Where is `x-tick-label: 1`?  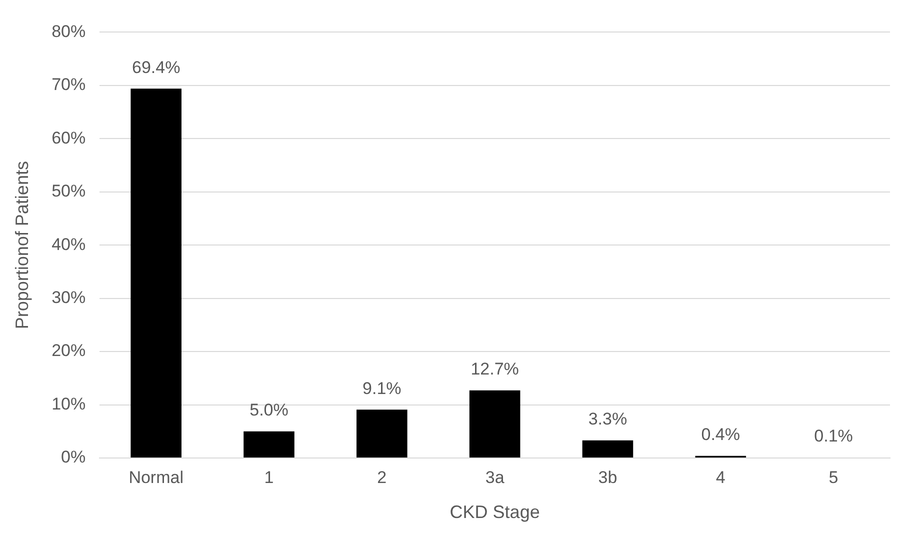 x-tick-label: 1 is located at coordinates (269, 477).